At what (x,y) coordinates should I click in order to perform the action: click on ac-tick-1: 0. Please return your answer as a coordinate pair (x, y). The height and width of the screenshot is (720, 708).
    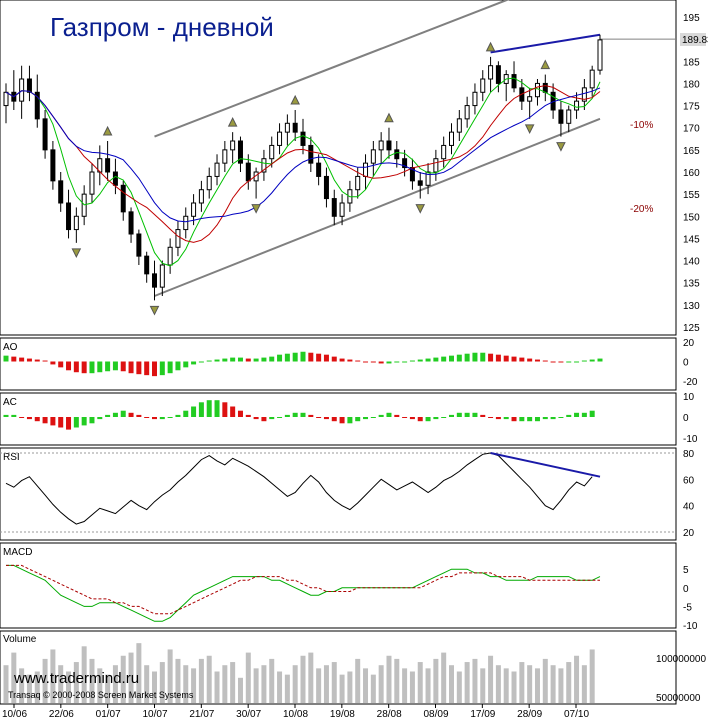
    Looking at the image, I should click on (686, 418).